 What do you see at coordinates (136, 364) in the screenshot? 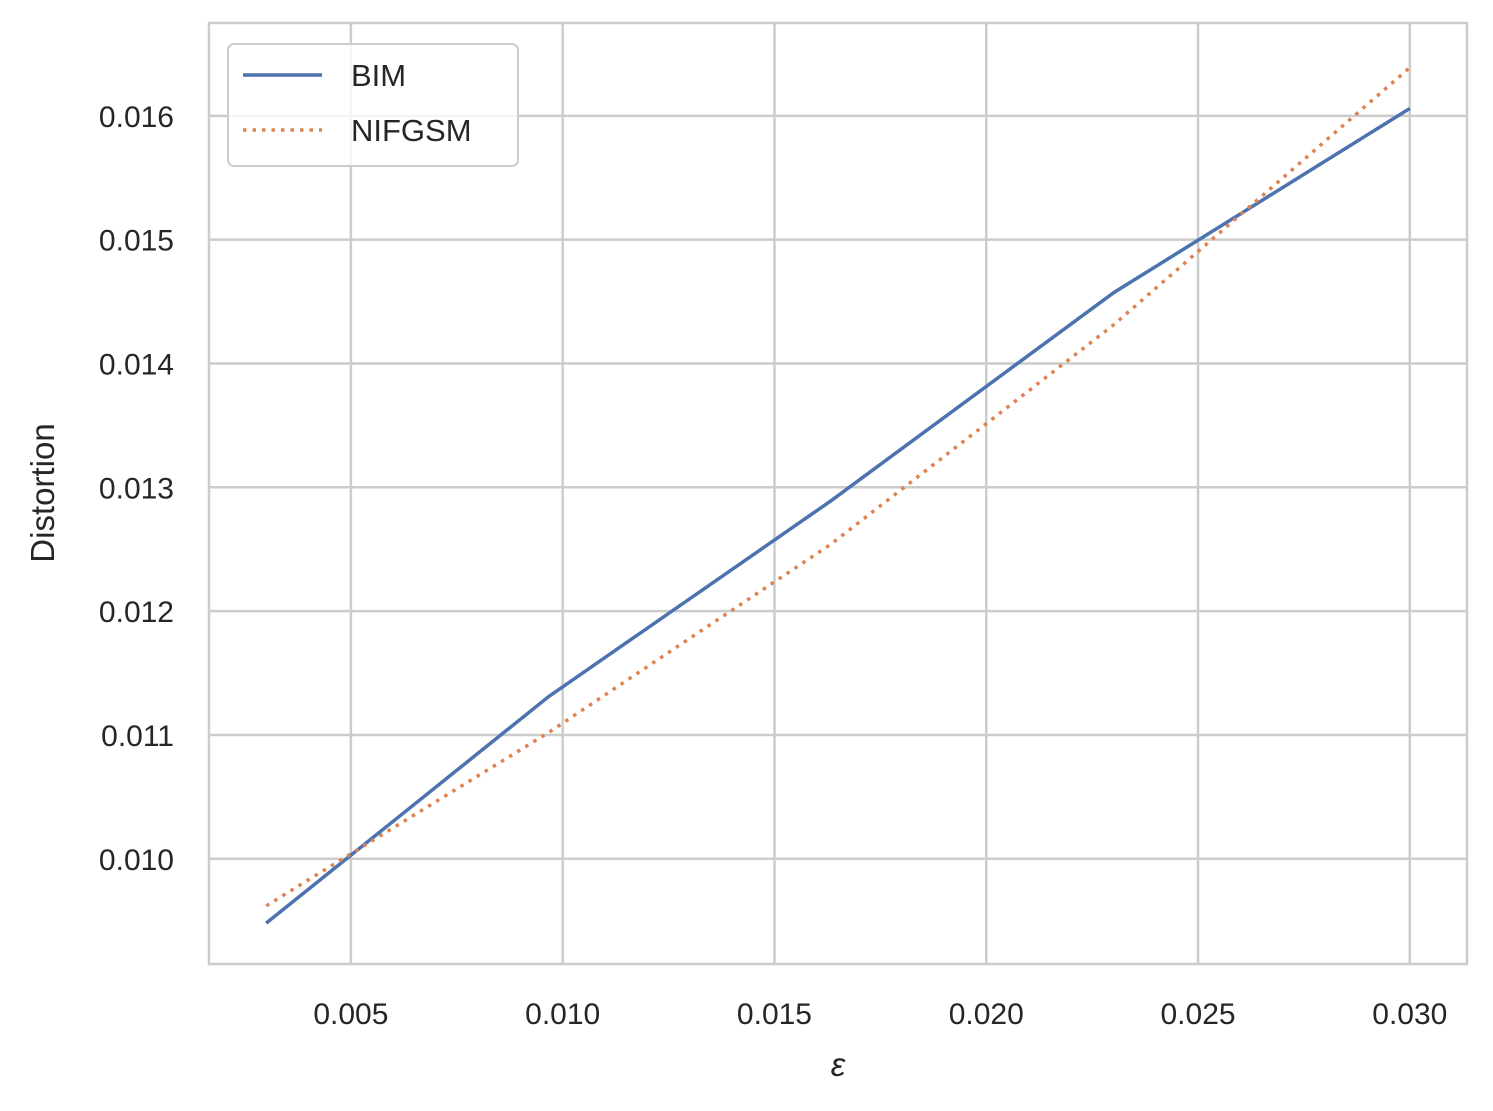
I see `y-tick-label: 0.014` at bounding box center [136, 364].